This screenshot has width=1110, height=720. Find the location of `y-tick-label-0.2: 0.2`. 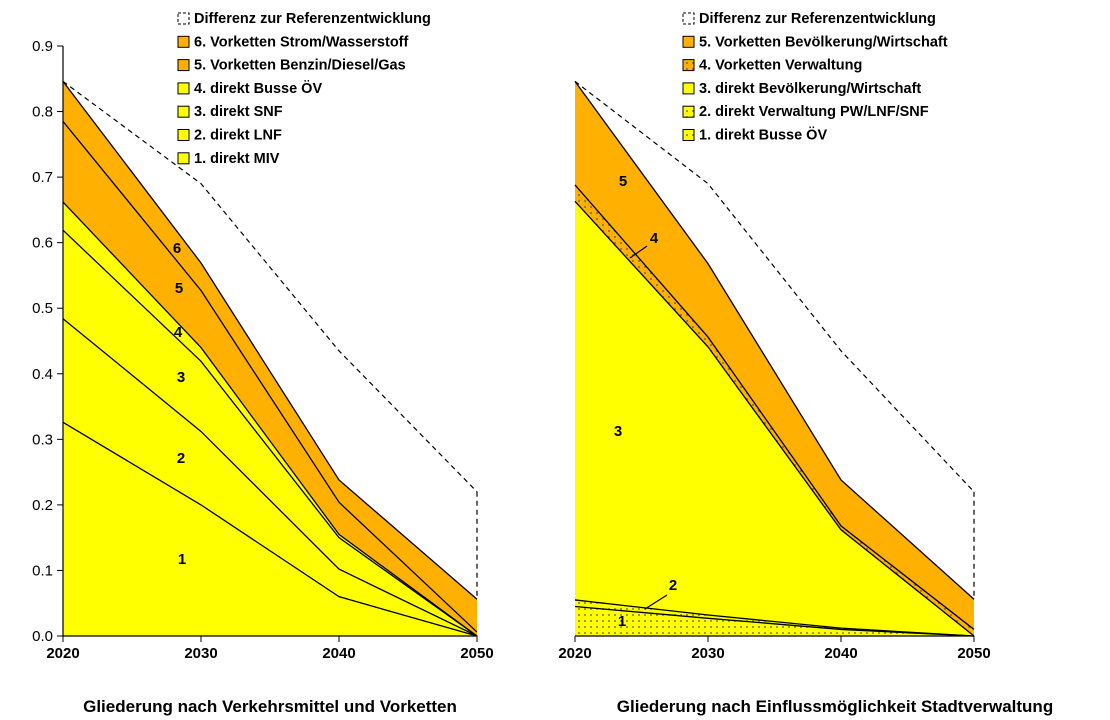

y-tick-label-0.2: 0.2 is located at coordinates (42, 505).